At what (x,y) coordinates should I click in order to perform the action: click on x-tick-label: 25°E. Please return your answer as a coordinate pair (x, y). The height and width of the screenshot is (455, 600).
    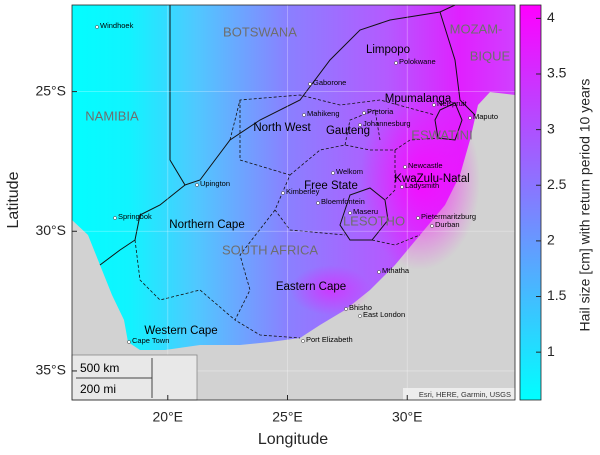
    Looking at the image, I should click on (287, 417).